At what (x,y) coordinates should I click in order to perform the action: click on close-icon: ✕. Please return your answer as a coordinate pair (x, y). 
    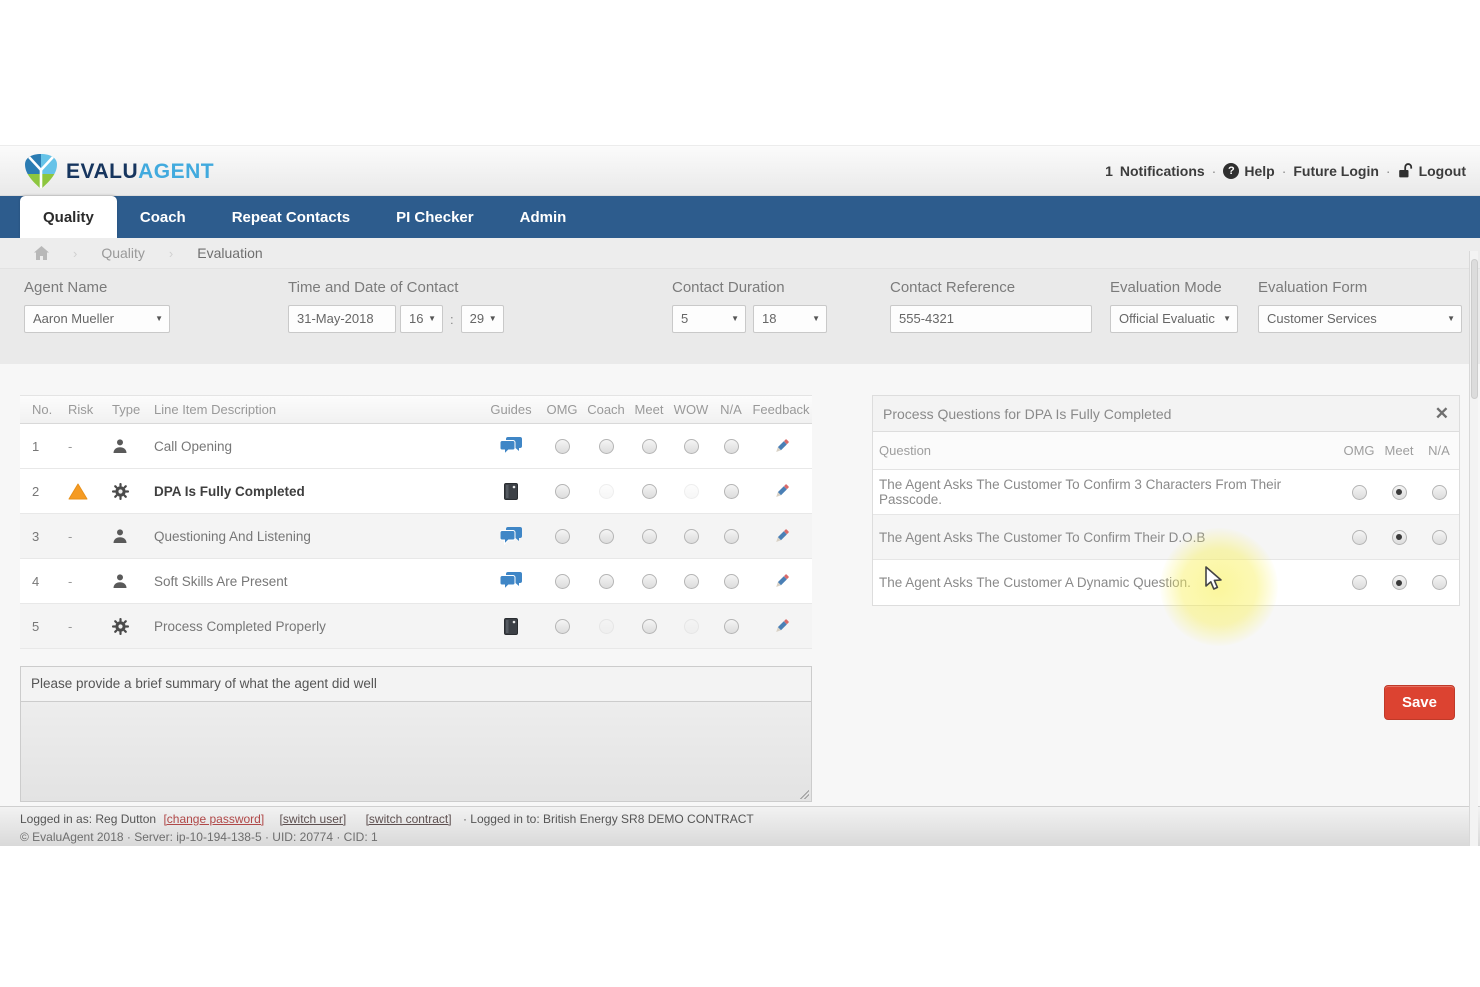
    Looking at the image, I should click on (1441, 413).